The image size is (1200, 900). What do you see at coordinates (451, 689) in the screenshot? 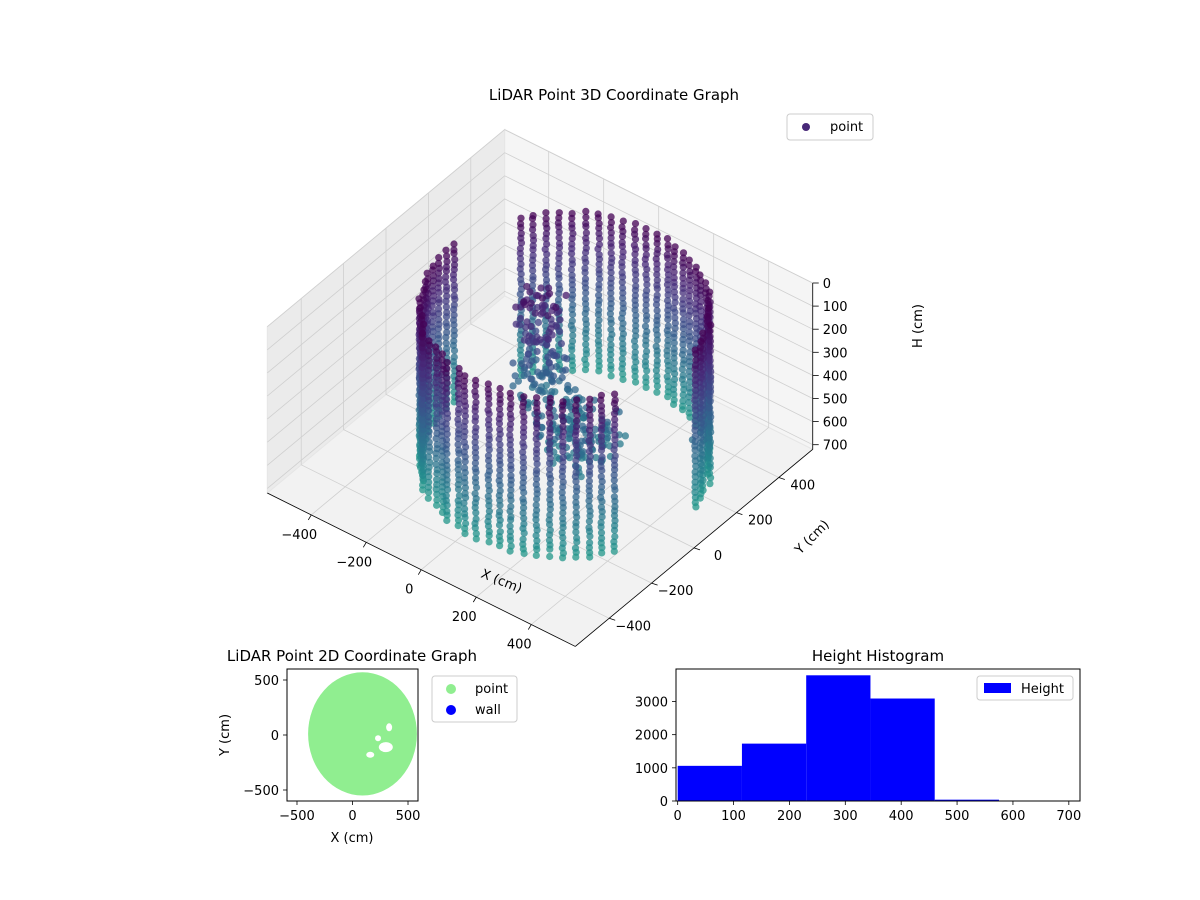
I see `chart-2d-legend-marker-point` at bounding box center [451, 689].